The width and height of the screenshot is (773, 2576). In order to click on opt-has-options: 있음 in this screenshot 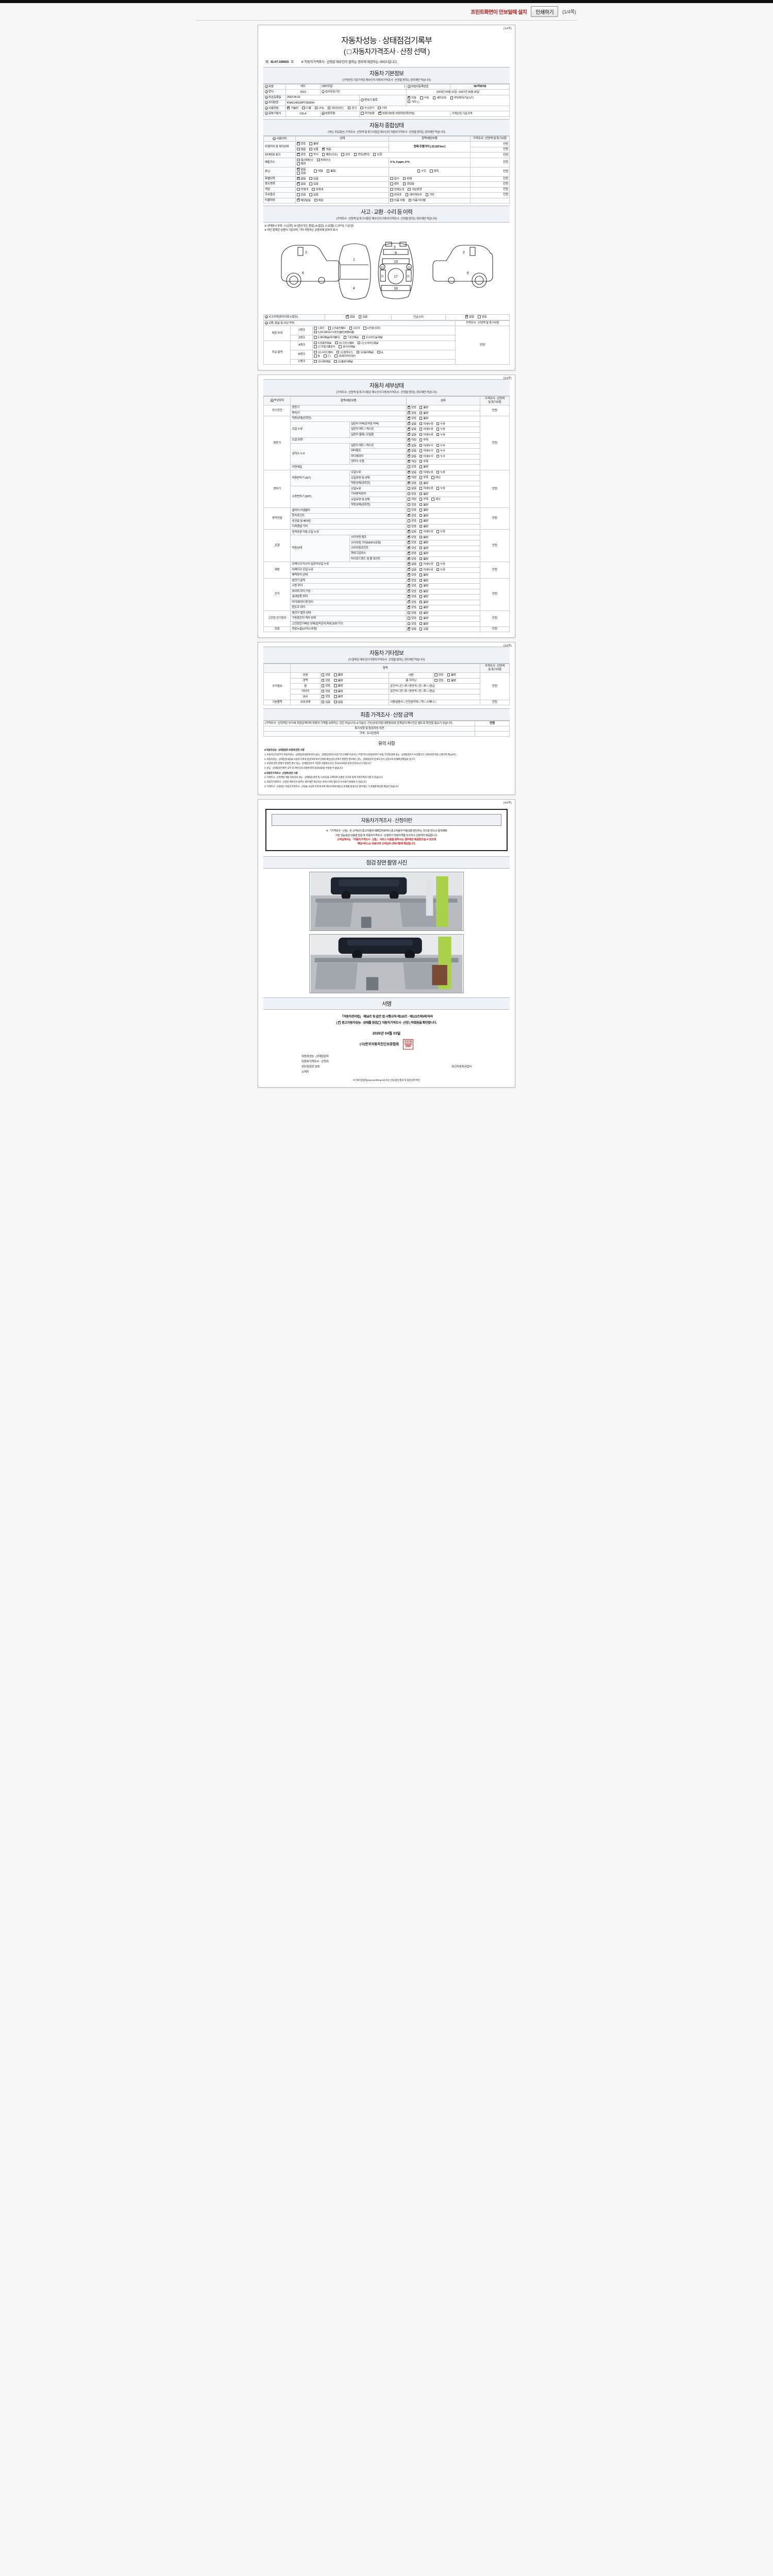, I will do `click(301, 195)`.